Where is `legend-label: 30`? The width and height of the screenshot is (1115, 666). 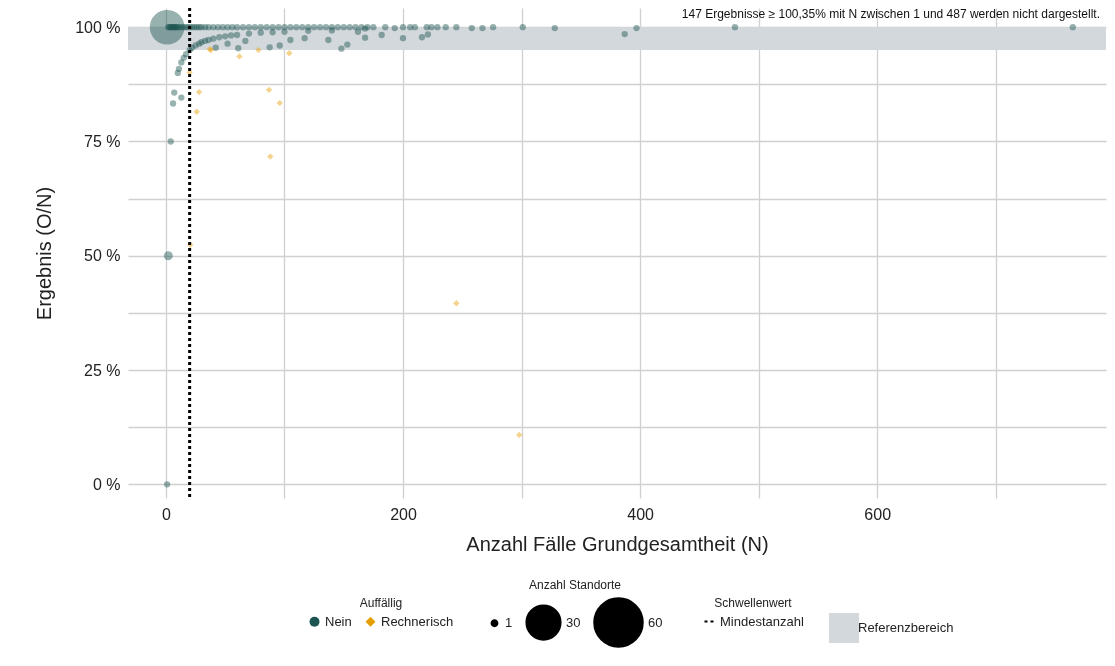
legend-label: 30 is located at coordinates (573, 622).